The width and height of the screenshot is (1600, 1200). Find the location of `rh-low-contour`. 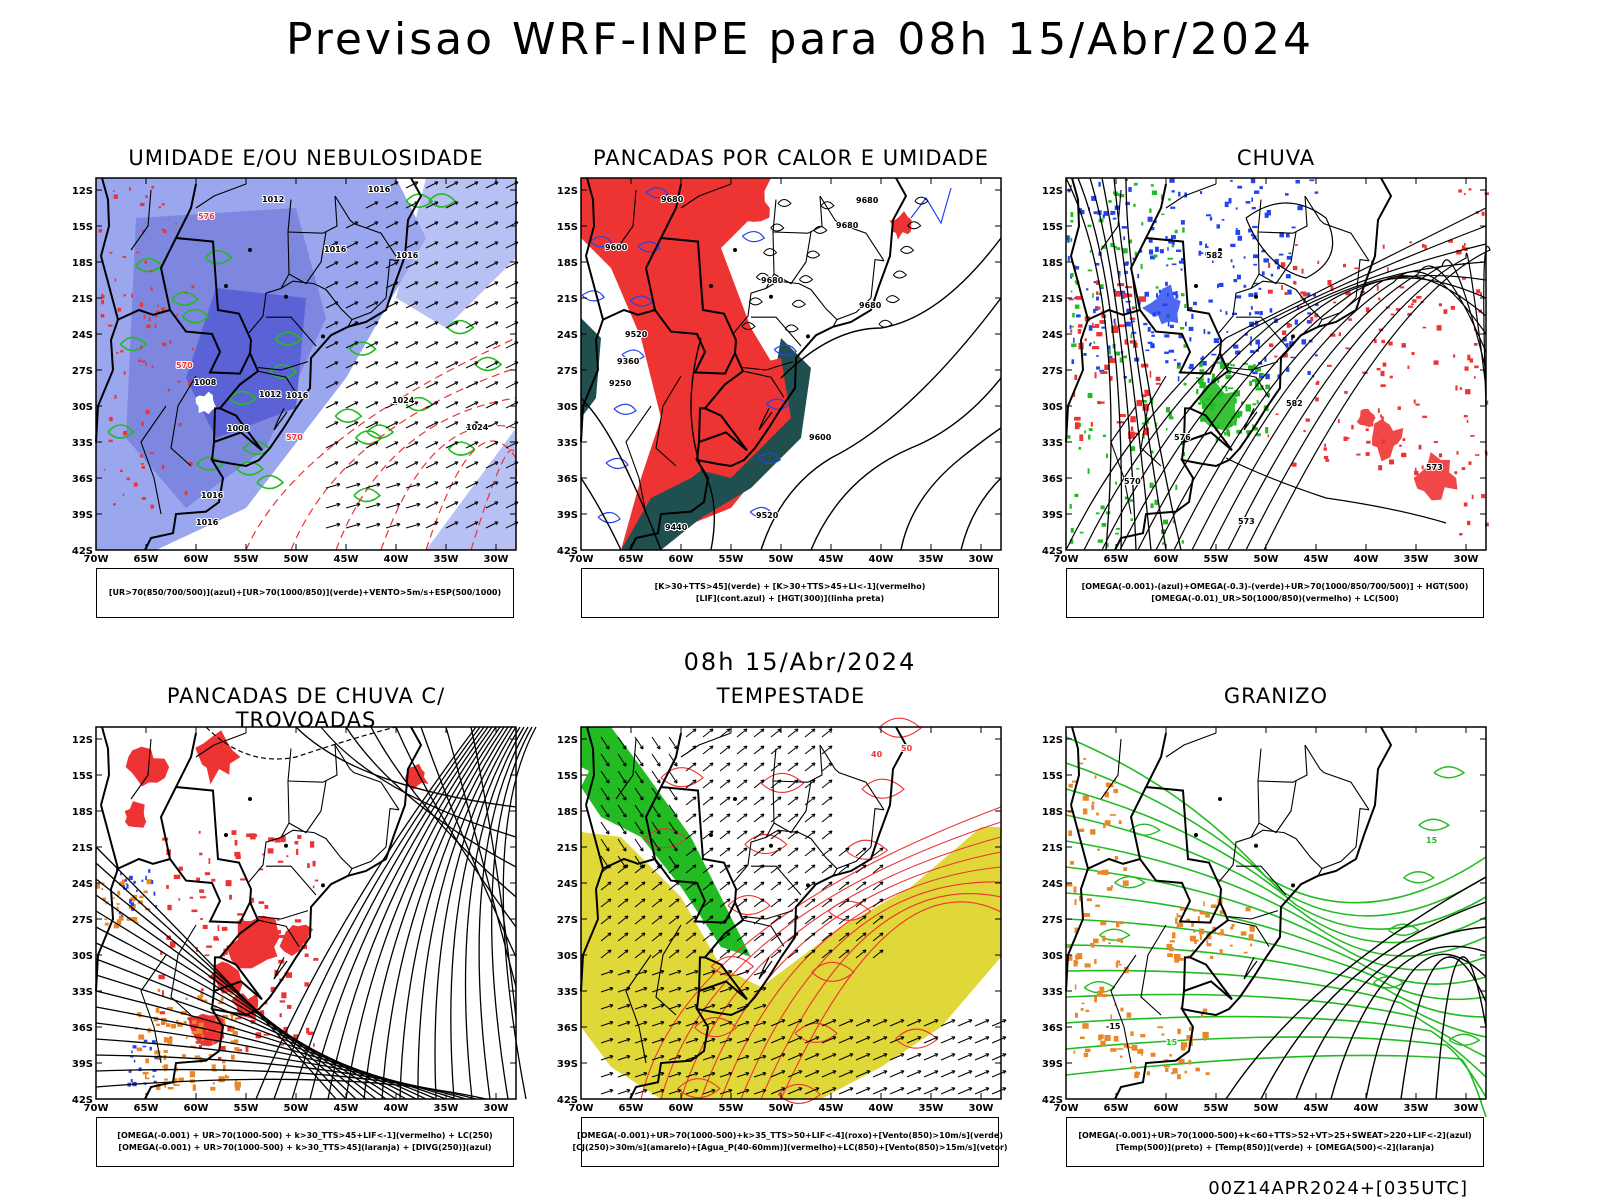

rh-low-contour is located at coordinates (133, 344).